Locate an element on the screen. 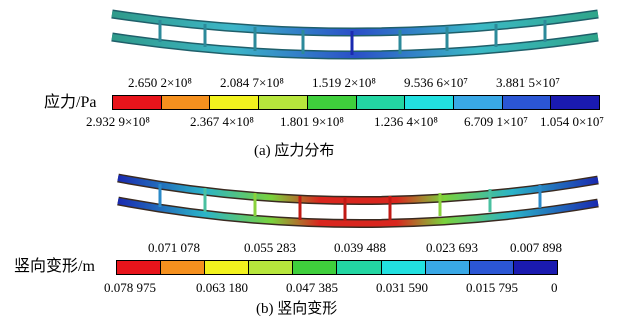 Image resolution: width=626 pixels, height=320 pixels. deformation-beam-bottom-chord is located at coordinates (358, 212).